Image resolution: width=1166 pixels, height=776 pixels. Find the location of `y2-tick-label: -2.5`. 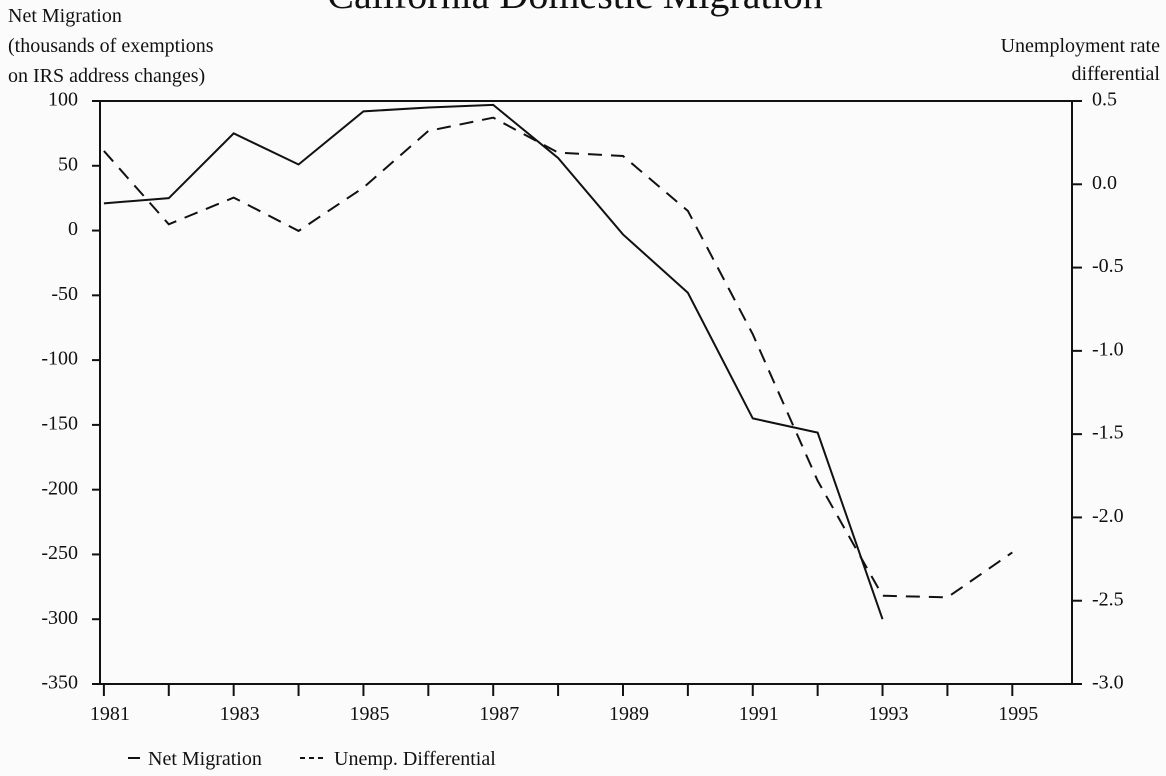

y2-tick-label: -2.5 is located at coordinates (1108, 599).